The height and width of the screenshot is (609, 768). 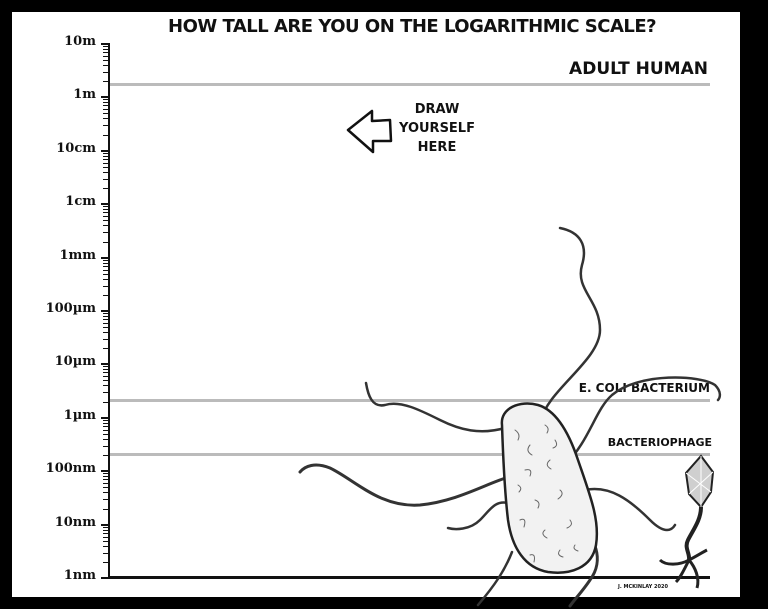 I want to click on axis-tick-label: 100nm, so click(x=70, y=468).